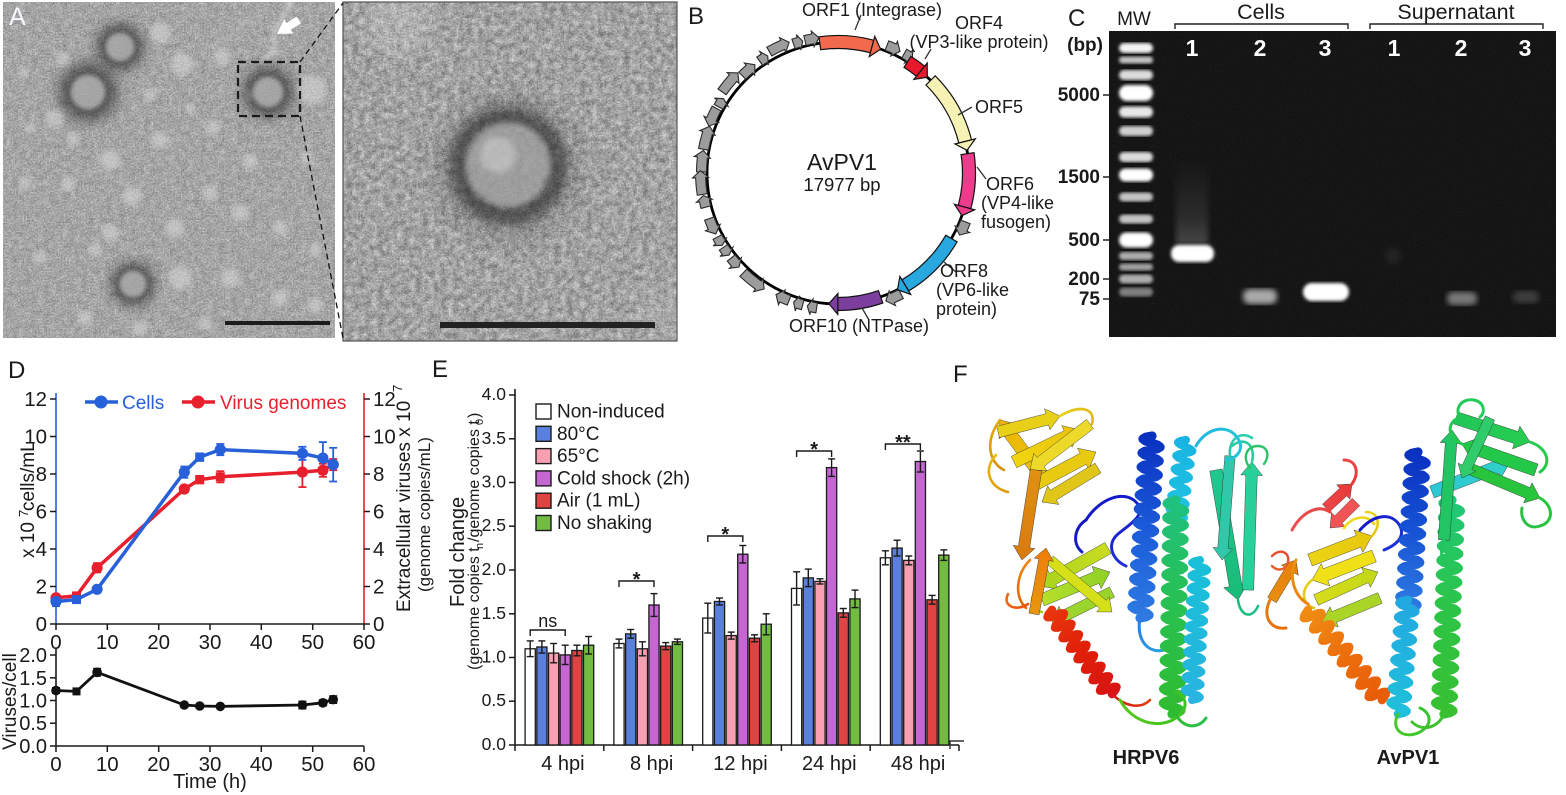  What do you see at coordinates (972, 290) in the screenshot?
I see `svg-text: (VP6-like` at bounding box center [972, 290].